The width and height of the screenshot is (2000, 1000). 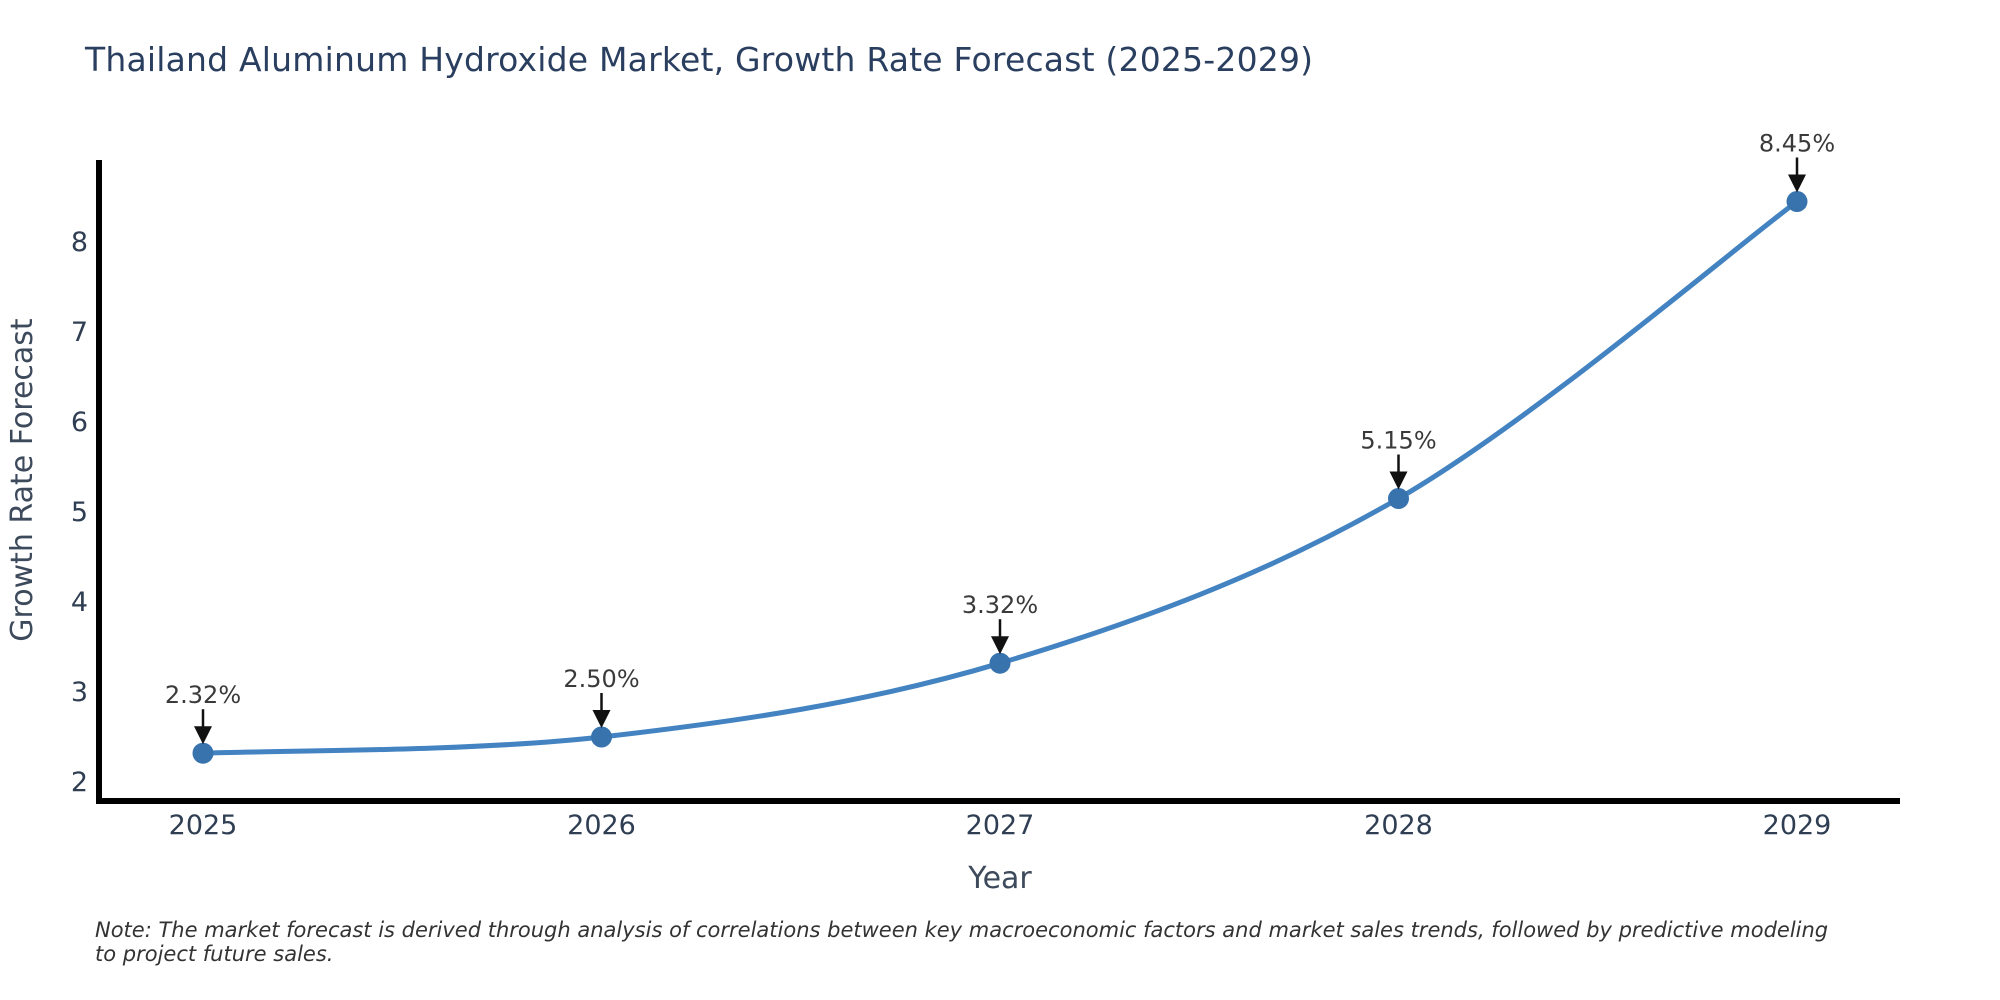 What do you see at coordinates (203, 825) in the screenshot?
I see `x-tick-label: 2025` at bounding box center [203, 825].